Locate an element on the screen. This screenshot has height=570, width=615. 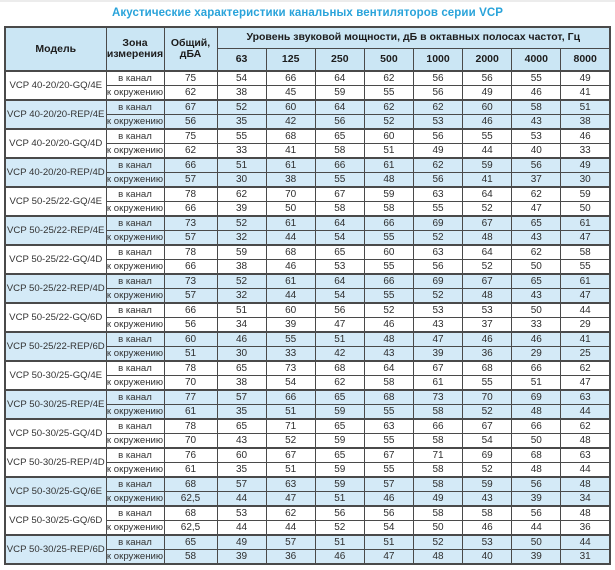
band-level-cell: 29 is located at coordinates (585, 325).